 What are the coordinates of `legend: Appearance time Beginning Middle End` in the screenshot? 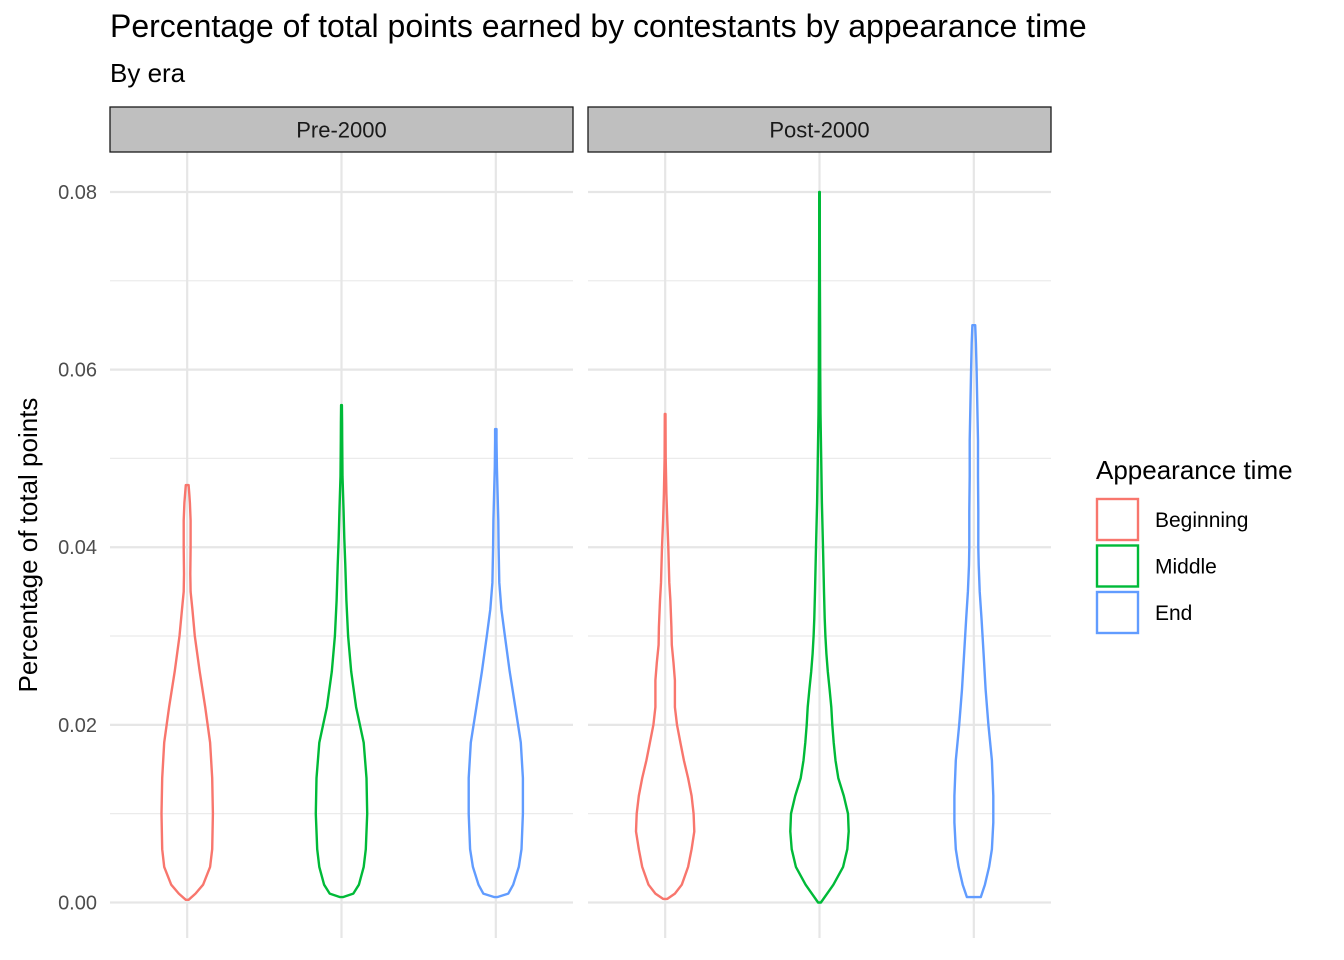 It's located at (1194, 545).